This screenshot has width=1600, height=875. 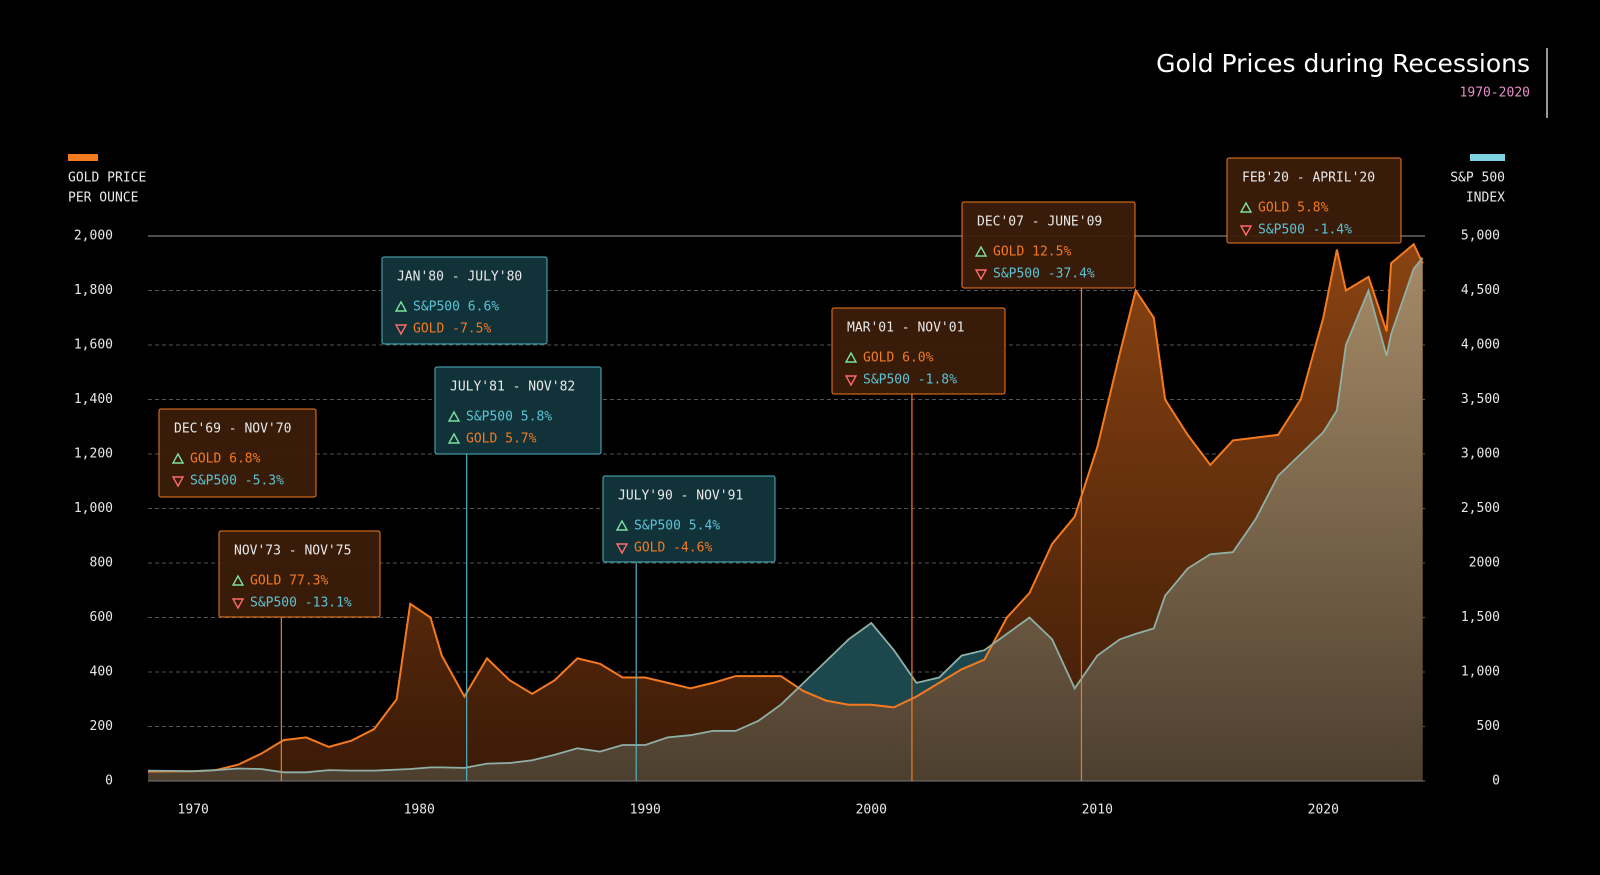 I want to click on chart-title: Gold Prices during Recessions, so click(x=1343, y=63).